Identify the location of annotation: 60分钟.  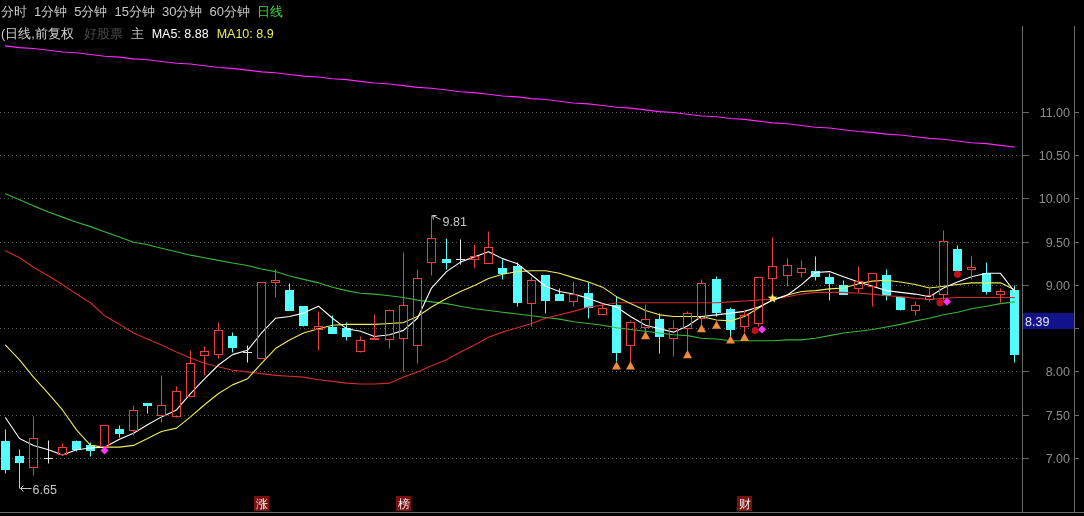
(229, 11).